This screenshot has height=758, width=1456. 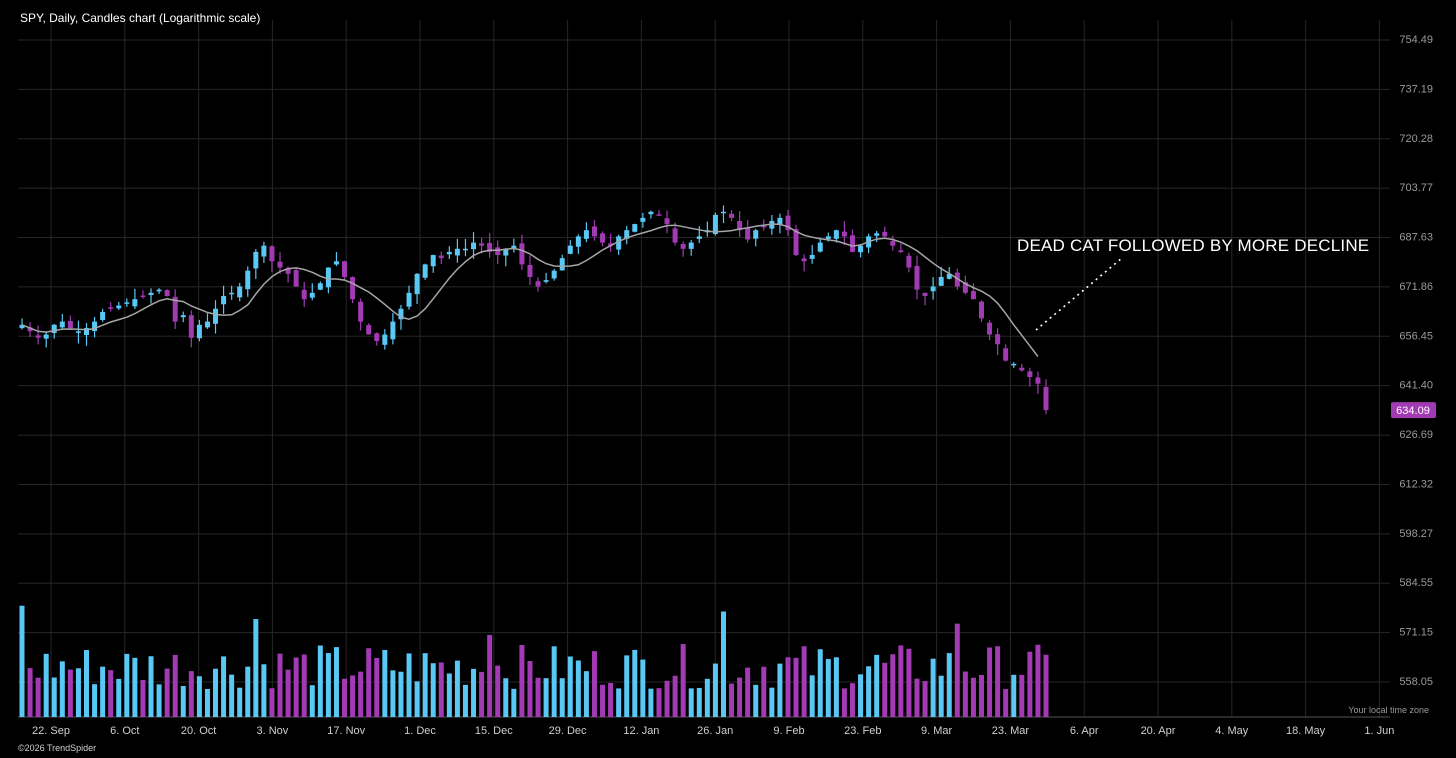 I want to click on y-tick-label: 571.15, so click(x=1416, y=633).